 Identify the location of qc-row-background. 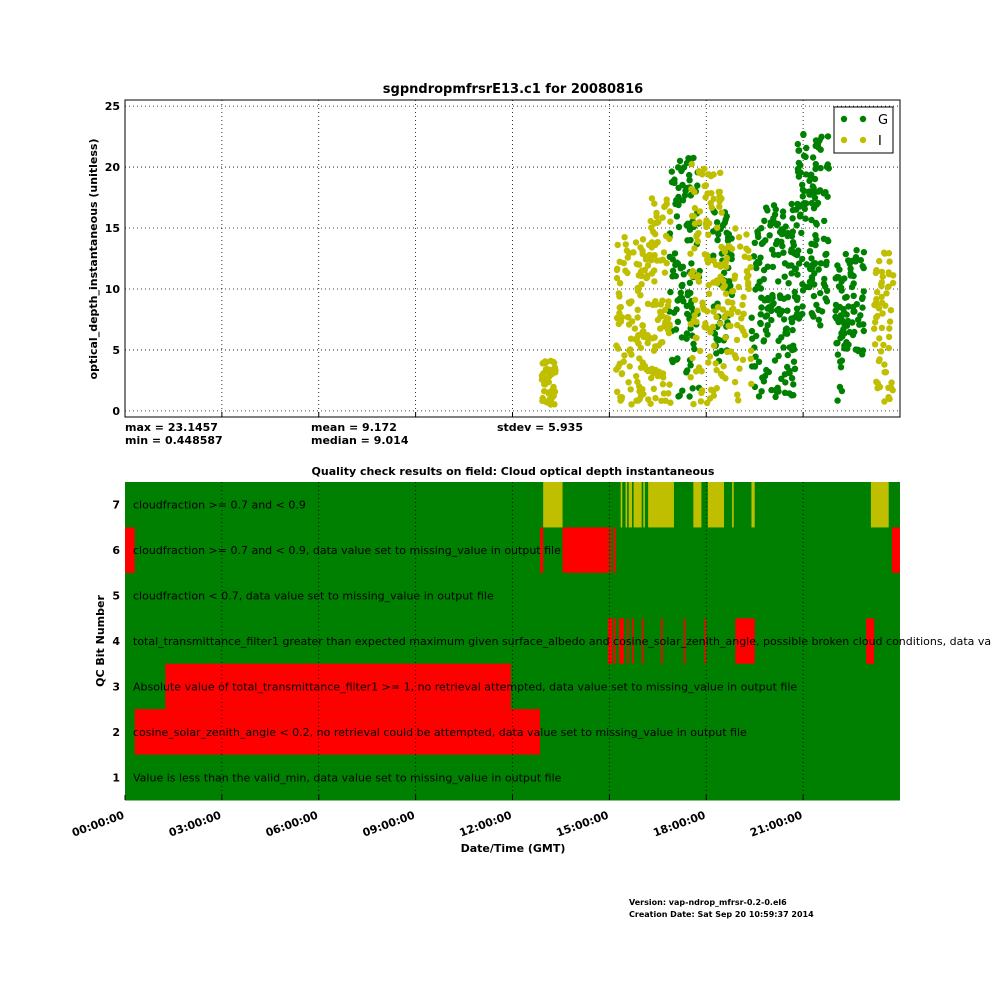
(512, 505).